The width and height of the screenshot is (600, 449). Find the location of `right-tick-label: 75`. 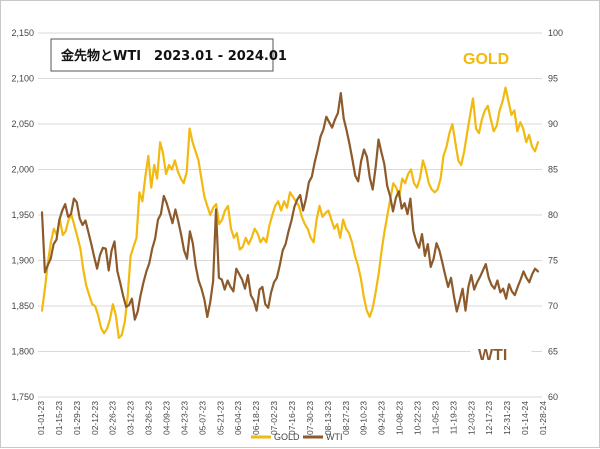

right-tick-label: 75 is located at coordinates (553, 261).